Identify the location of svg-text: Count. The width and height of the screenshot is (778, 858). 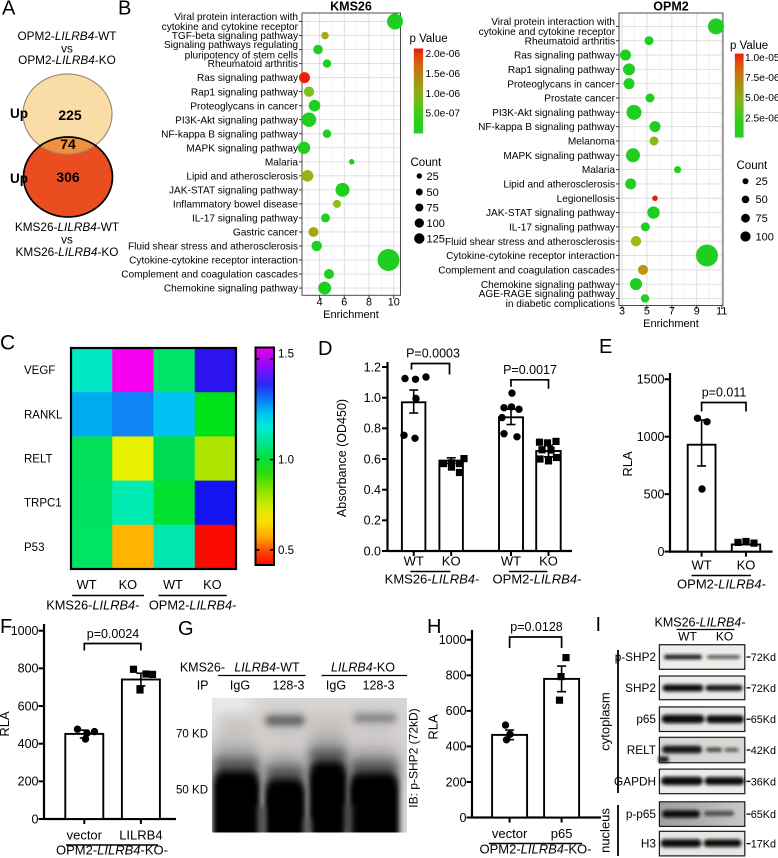
(752, 166).